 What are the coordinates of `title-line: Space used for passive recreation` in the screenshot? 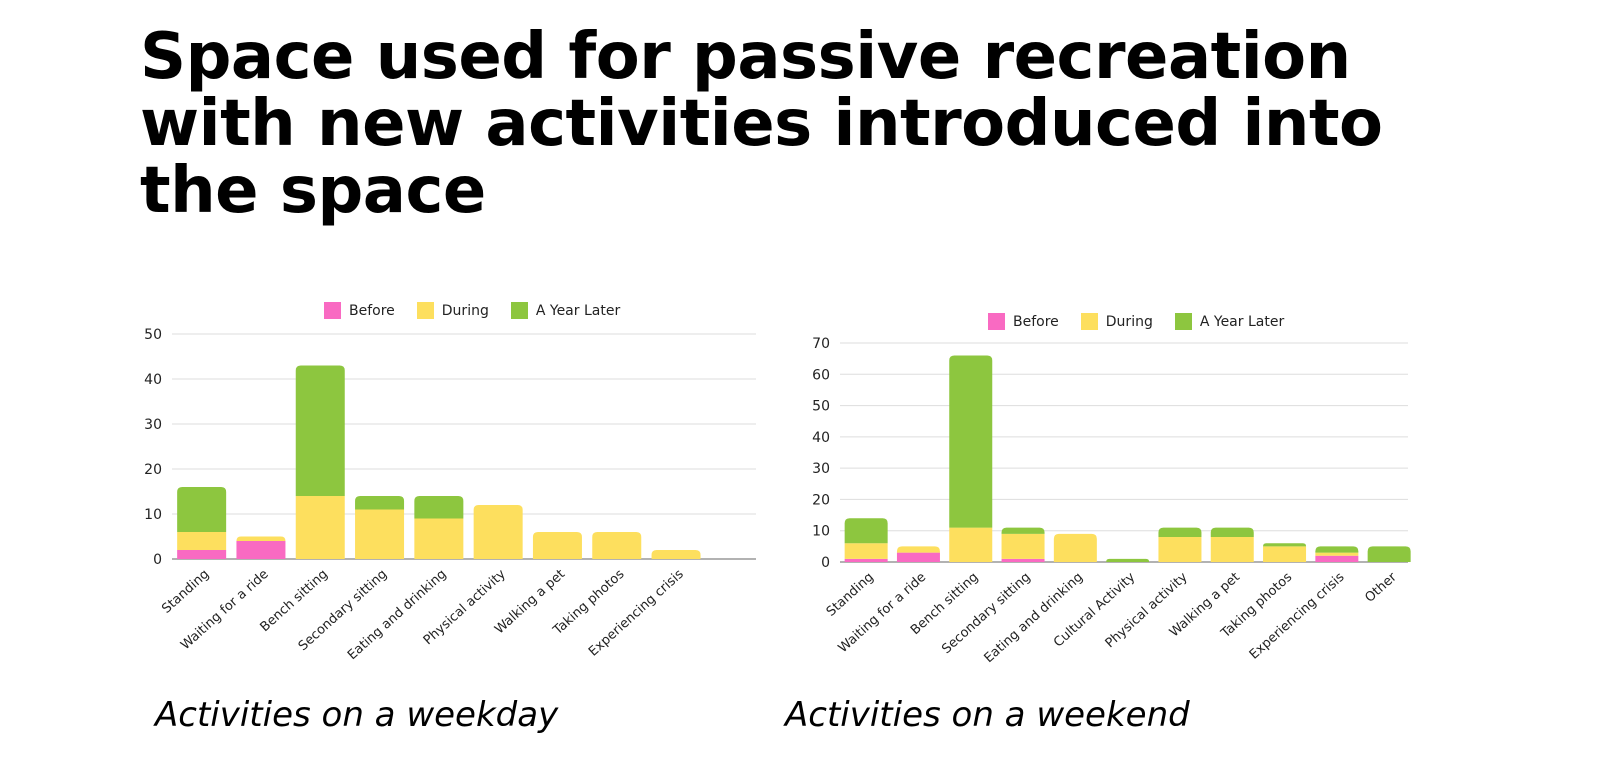 It's located at (745, 57).